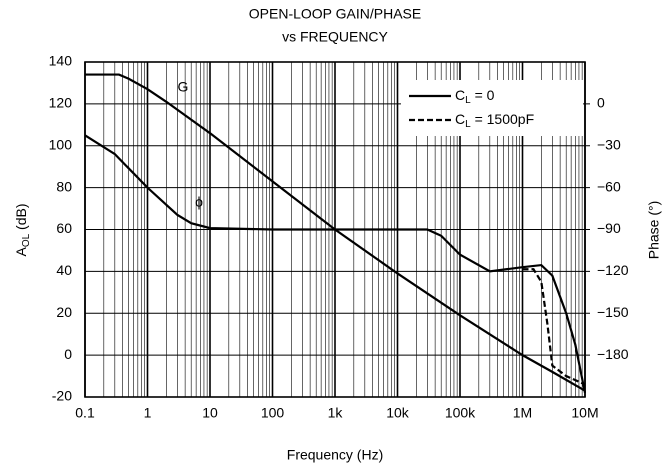 This screenshot has width=668, height=471. What do you see at coordinates (61, 144) in the screenshot?
I see `y-tick-label: 100` at bounding box center [61, 144].